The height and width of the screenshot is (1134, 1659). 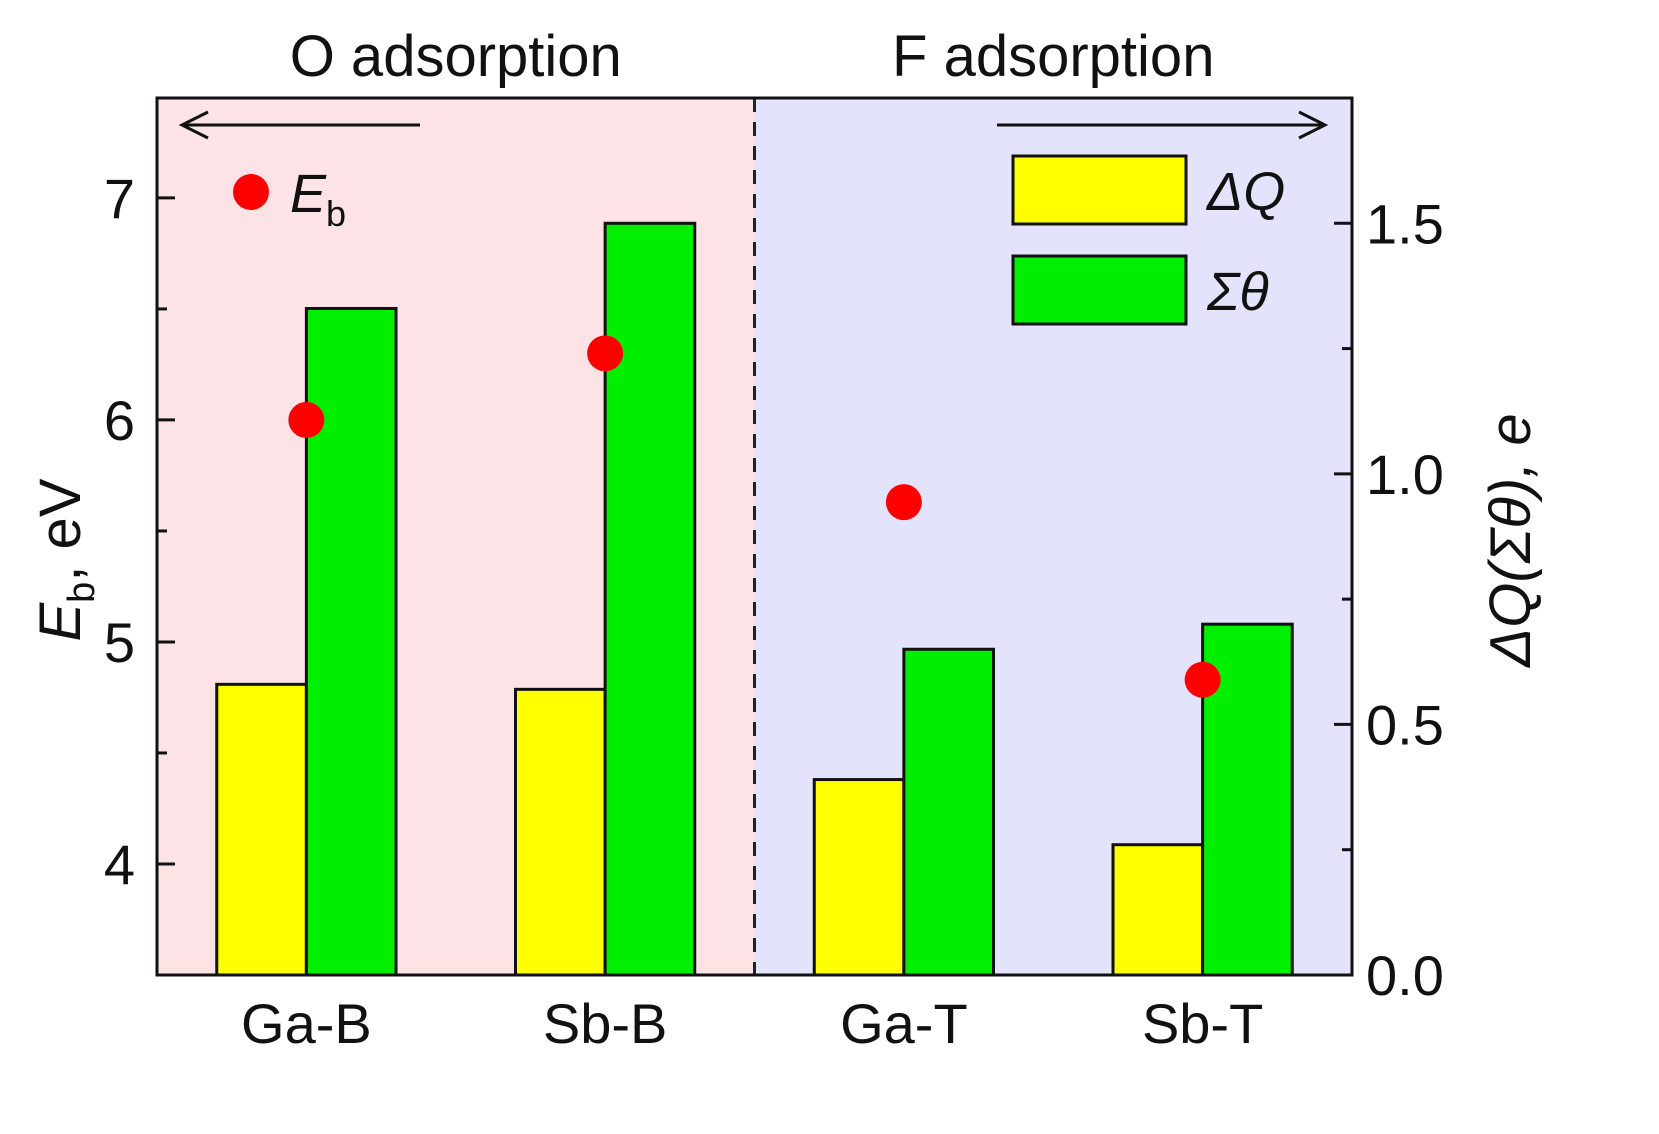 I want to click on legend-label-delta-q: ΔQ, so click(x=1245, y=192).